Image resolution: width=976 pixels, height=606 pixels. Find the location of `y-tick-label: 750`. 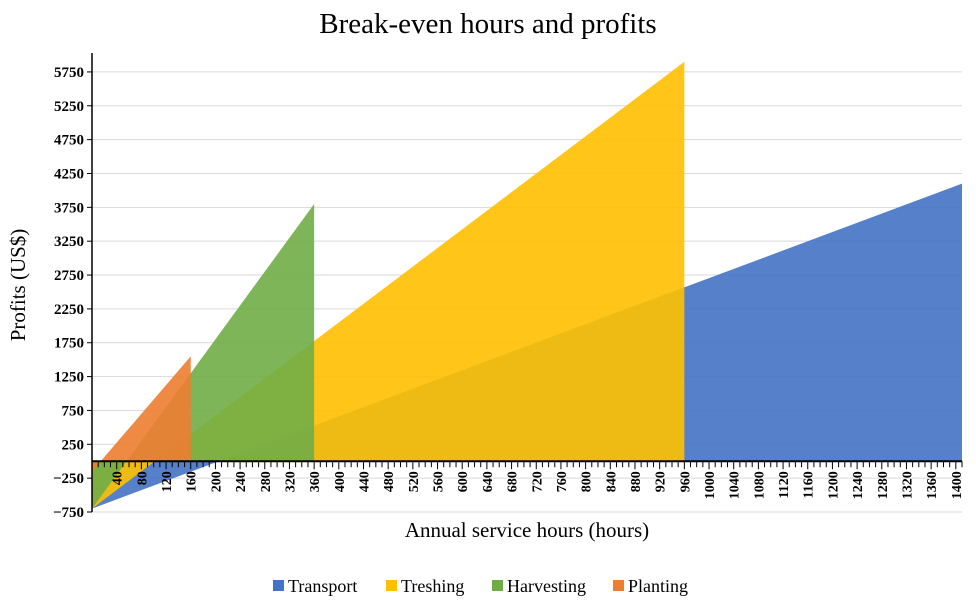

y-tick-label: 750 is located at coordinates (73, 411).